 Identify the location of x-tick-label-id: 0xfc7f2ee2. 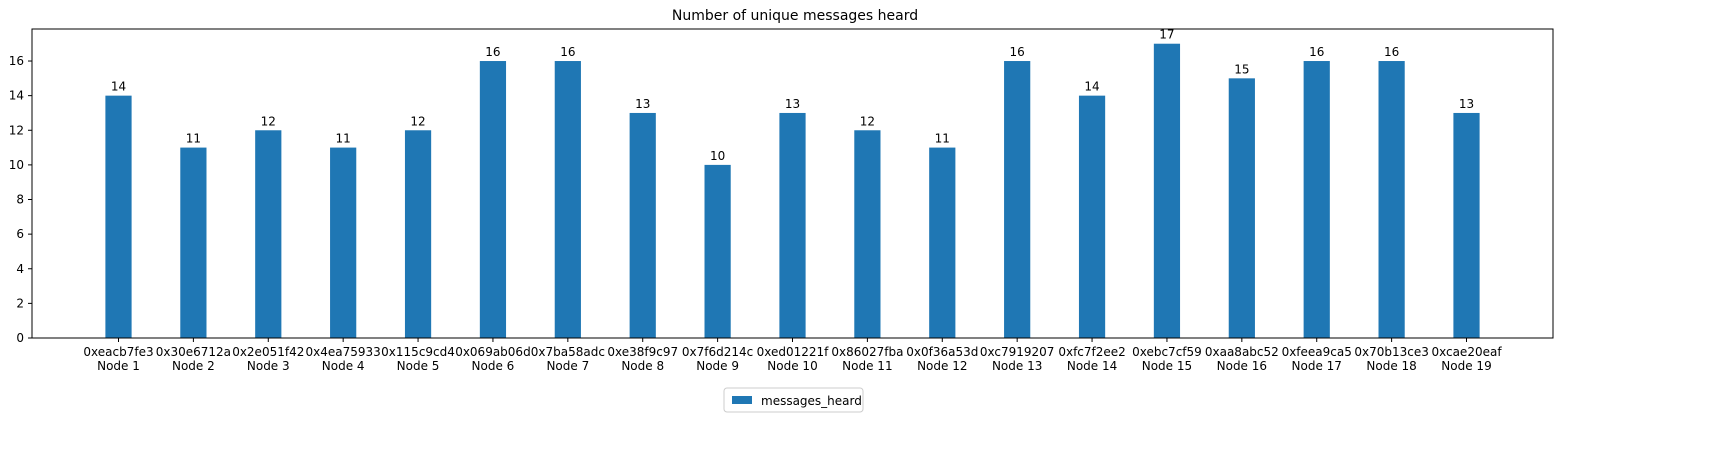
(1091, 352).